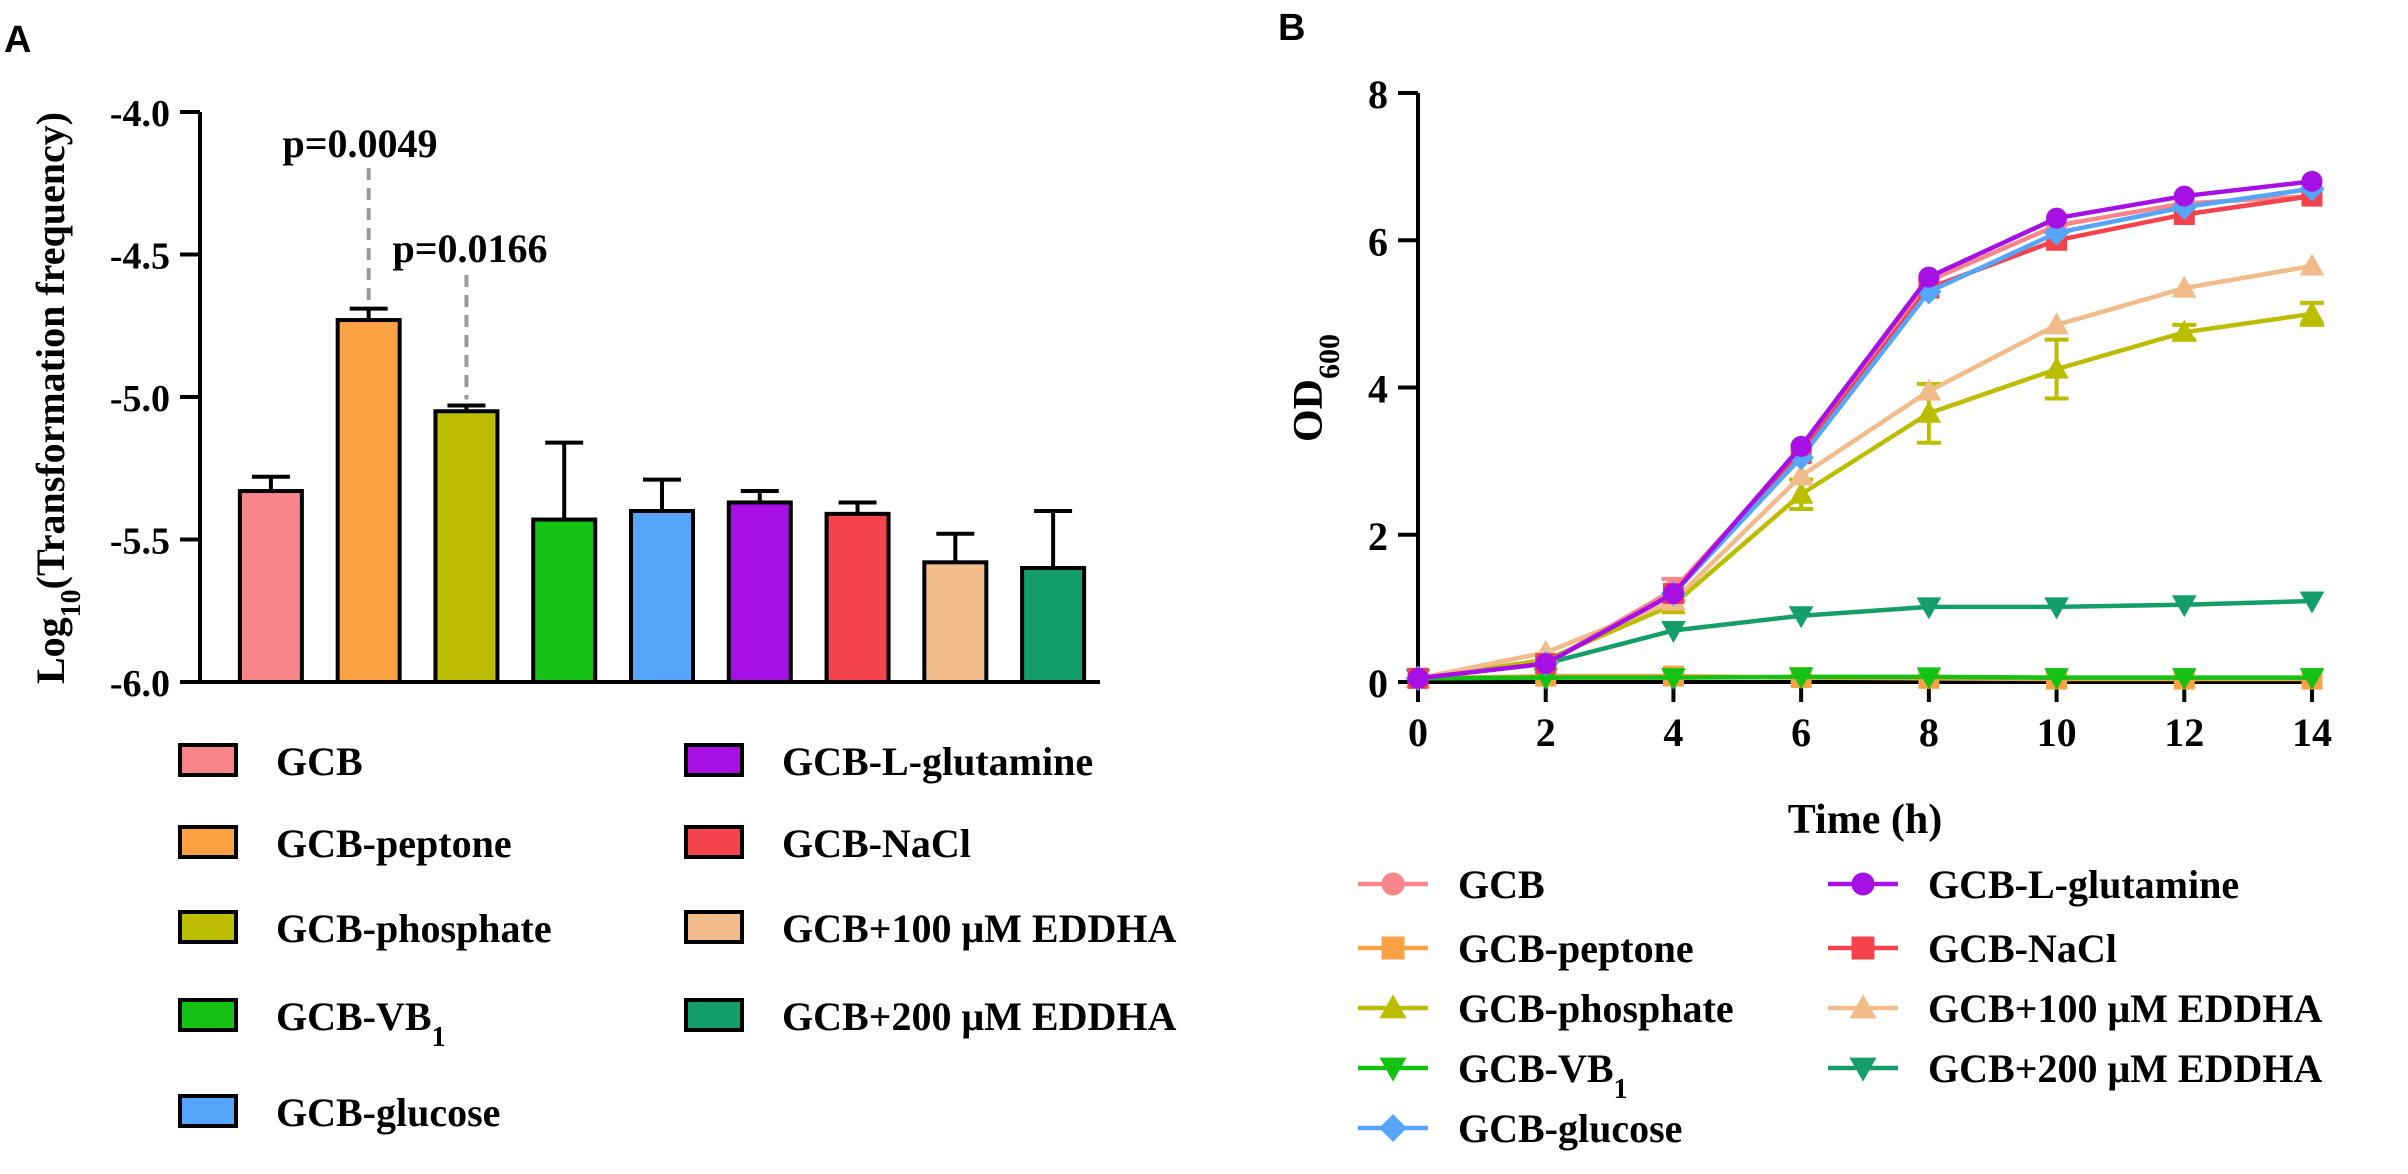 The image size is (2408, 1174). I want to click on y-axis-label-sub: 600, so click(1329, 356).